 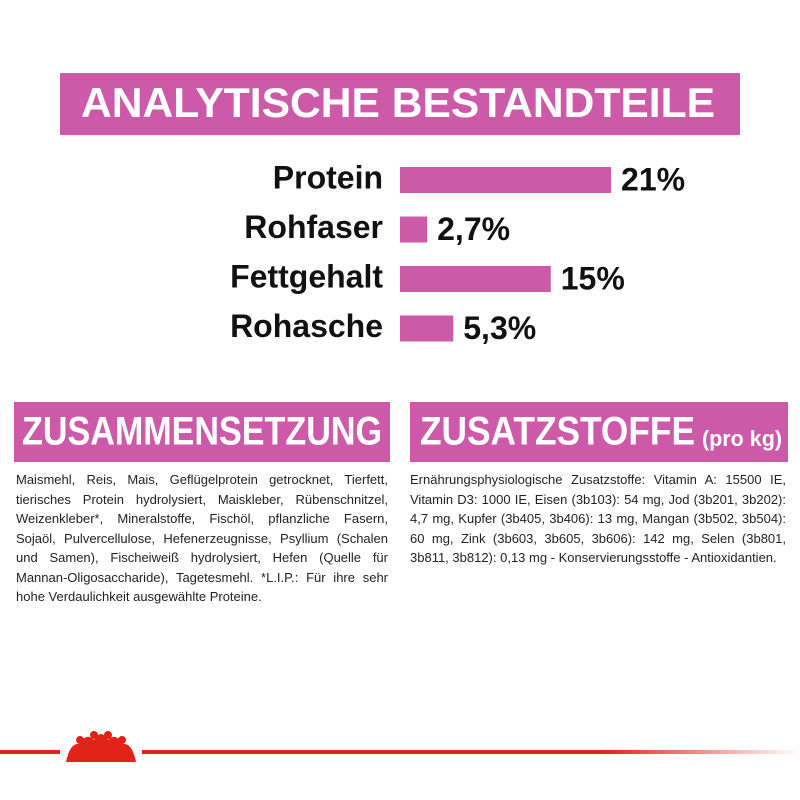 What do you see at coordinates (306, 276) in the screenshot?
I see `category-label: Fettgehalt` at bounding box center [306, 276].